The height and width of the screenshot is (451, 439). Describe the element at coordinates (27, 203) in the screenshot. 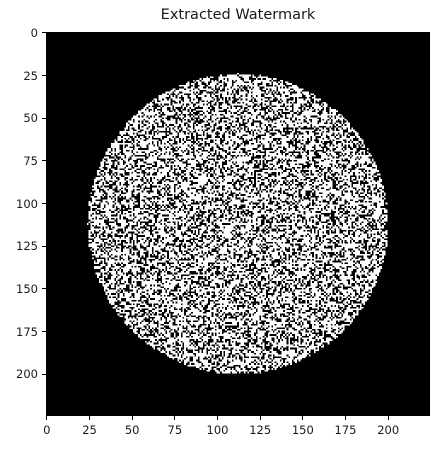

I see `y-tick-label: 100` at that location.